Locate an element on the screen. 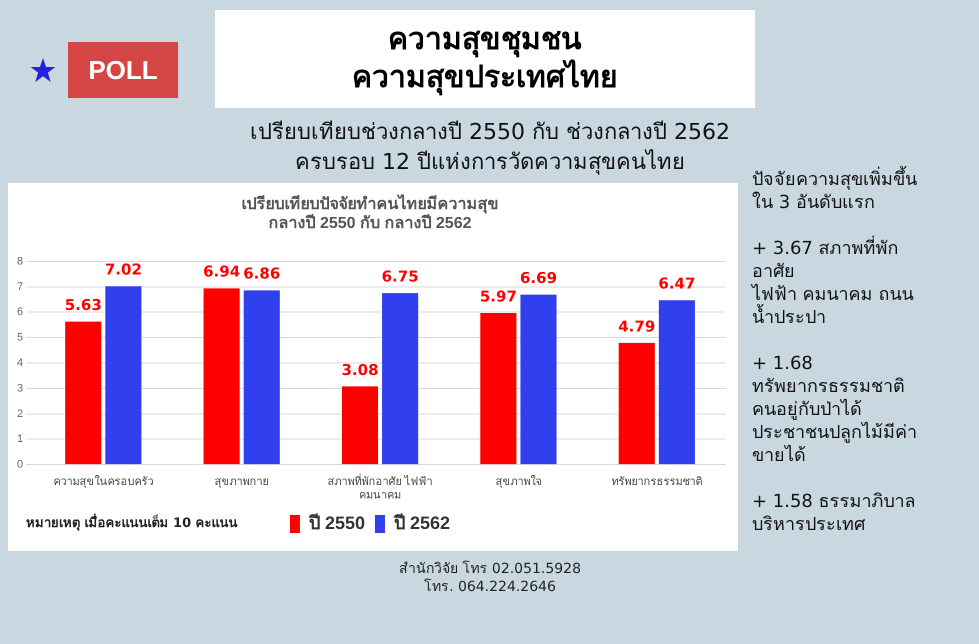  x-tick-label: ทรัพยากรธรรมชาติ is located at coordinates (656, 482).